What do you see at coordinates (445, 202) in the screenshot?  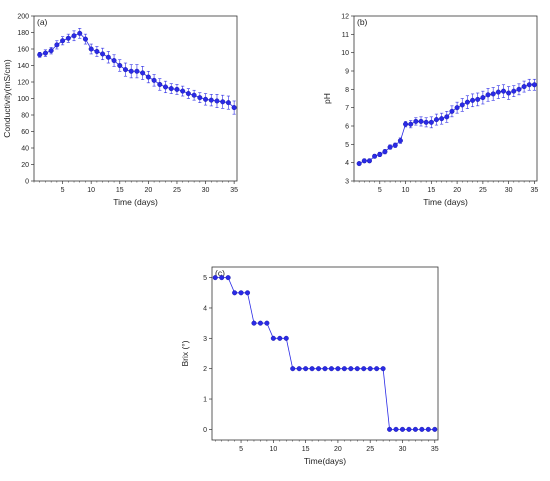 I see `x-axis-title: Time (days)` at bounding box center [445, 202].